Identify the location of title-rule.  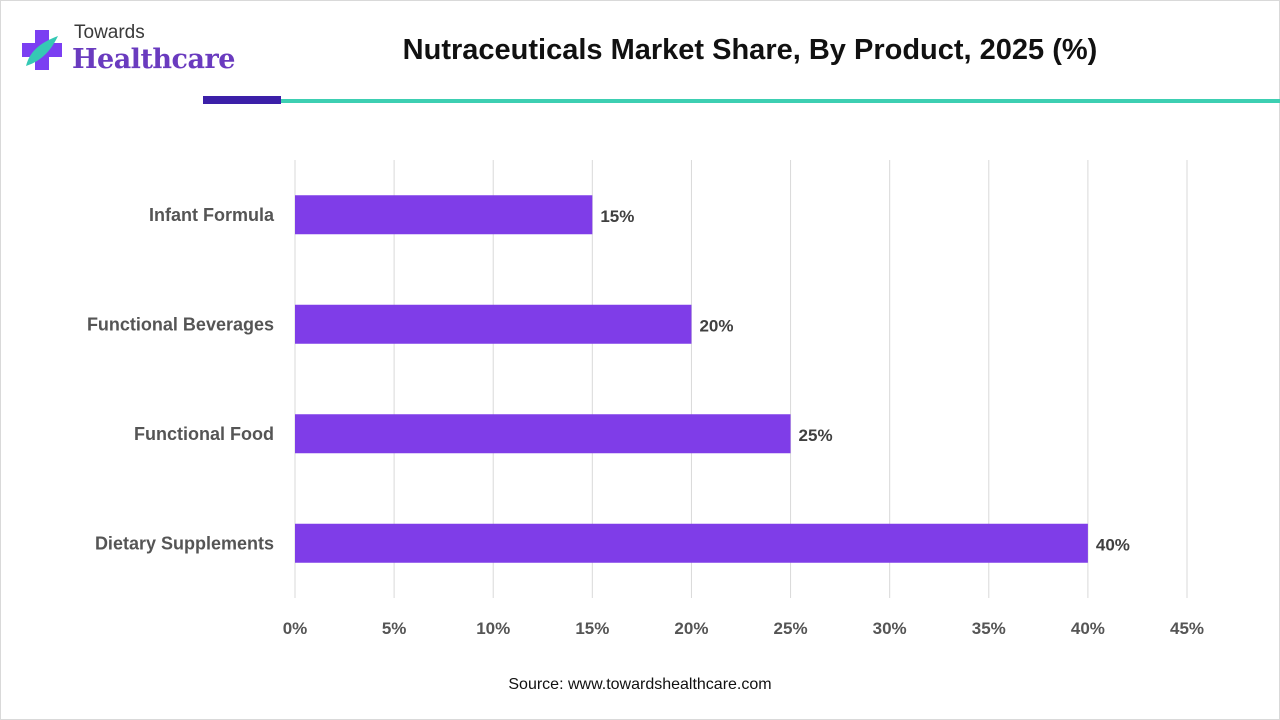
(780, 101).